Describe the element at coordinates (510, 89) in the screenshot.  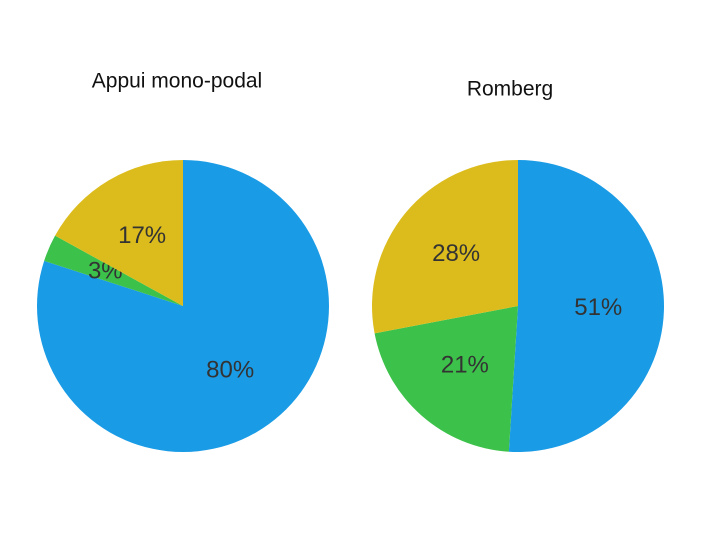
I see `chart-title: Romberg` at that location.